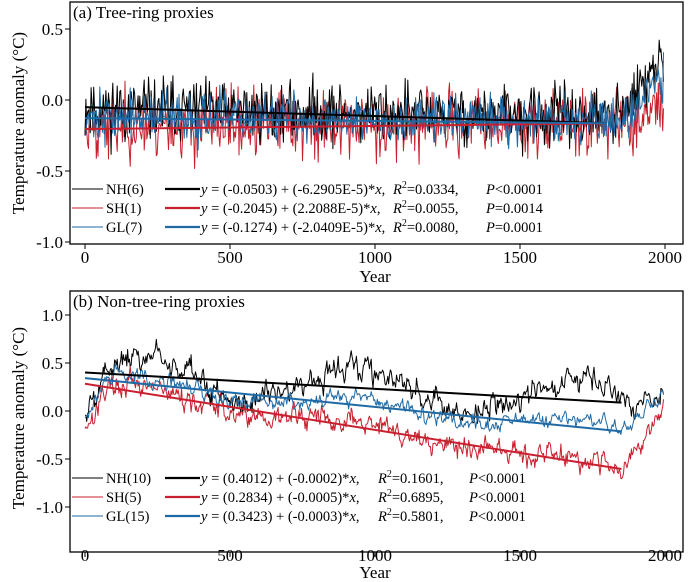 The image size is (700, 582). What do you see at coordinates (346, 121) in the screenshot?
I see `trend-line-gl7` at bounding box center [346, 121].